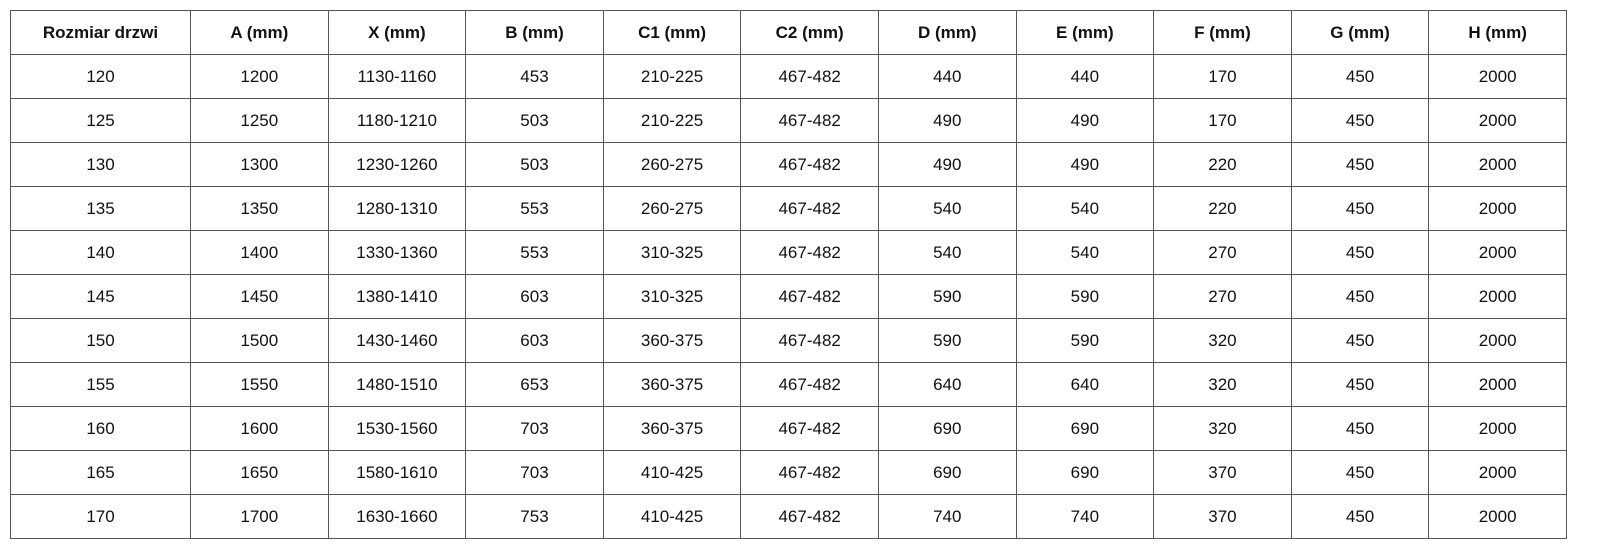 Image resolution: width=1600 pixels, height=550 pixels. Describe the element at coordinates (100, 32) in the screenshot. I see `column-header: Rozmiar drzwi` at that location.